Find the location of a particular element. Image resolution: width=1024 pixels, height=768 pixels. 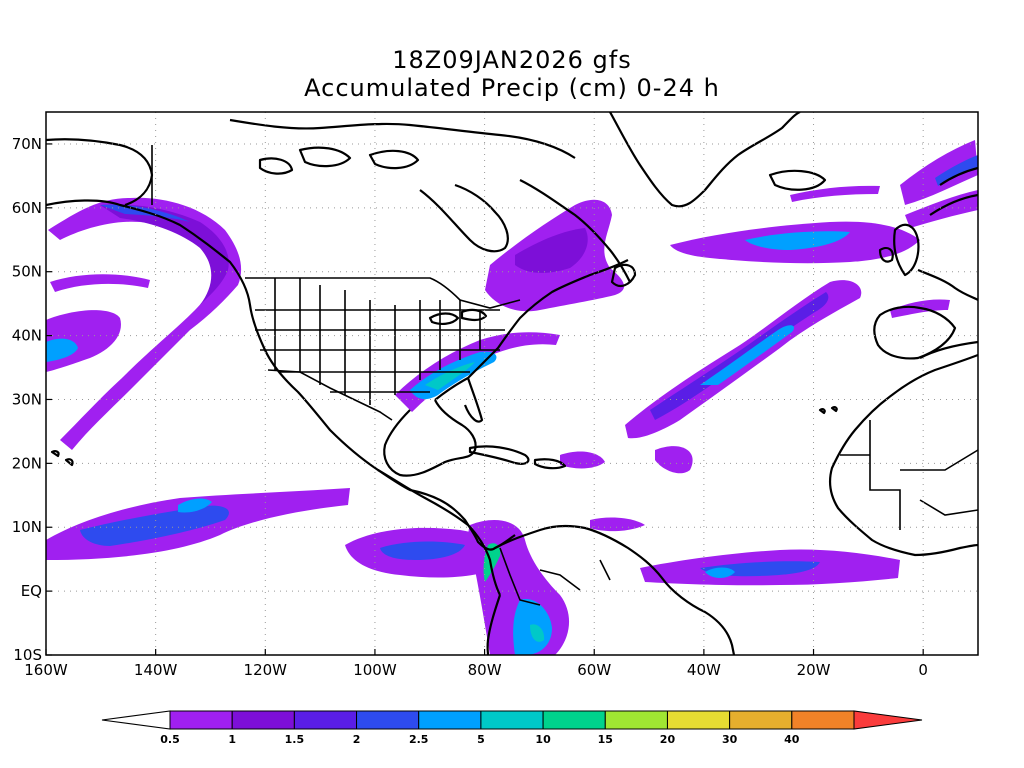

colorbar-label: 15 is located at coordinates (605, 739).